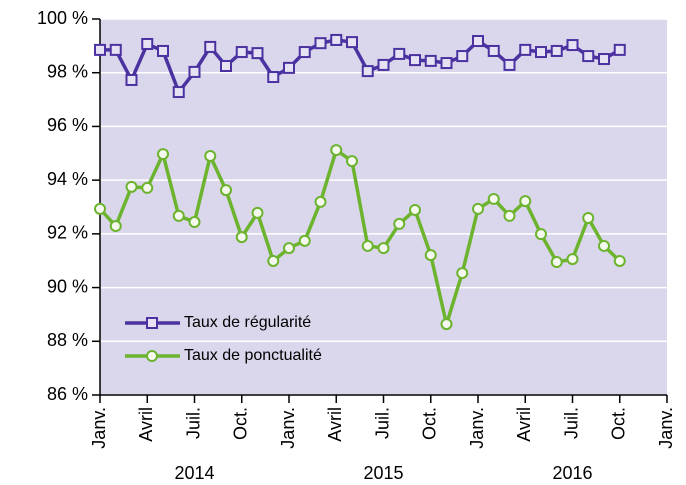 This screenshot has width=686, height=485. Describe the element at coordinates (572, 473) in the screenshot. I see `year-label: 2016` at that location.